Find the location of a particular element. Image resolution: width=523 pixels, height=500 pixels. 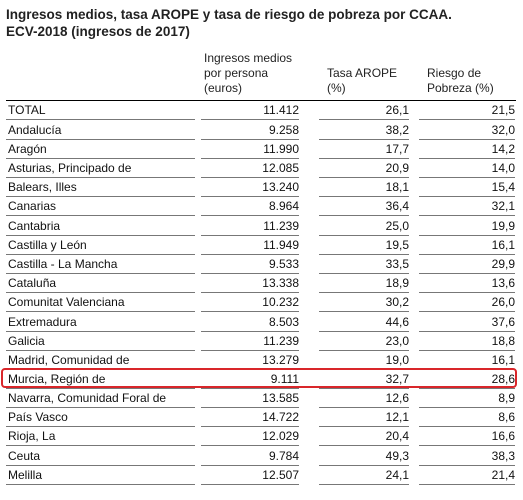

row-riesgo: 28,6 is located at coordinates (467, 380).